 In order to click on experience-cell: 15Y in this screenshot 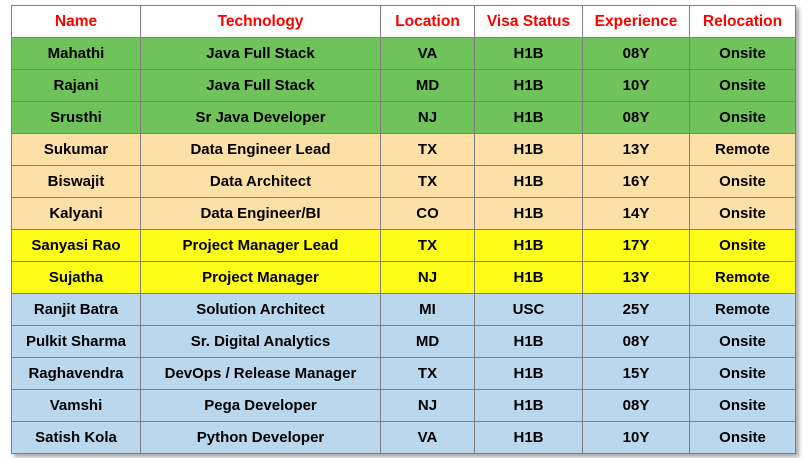, I will do `click(636, 373)`.